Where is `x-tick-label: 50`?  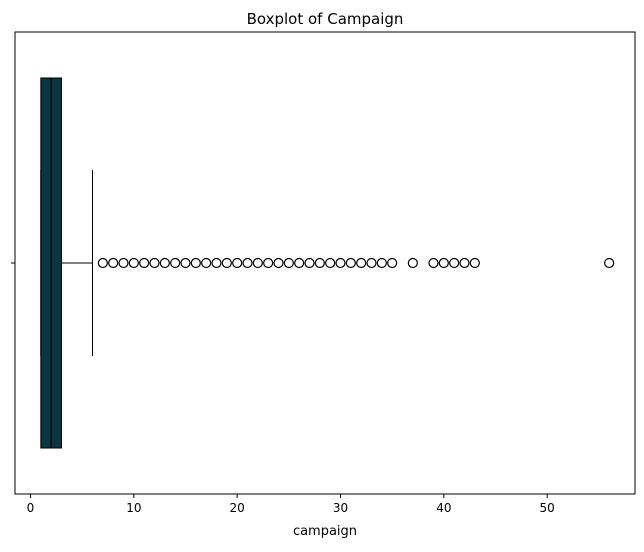 x-tick-label: 50 is located at coordinates (547, 508).